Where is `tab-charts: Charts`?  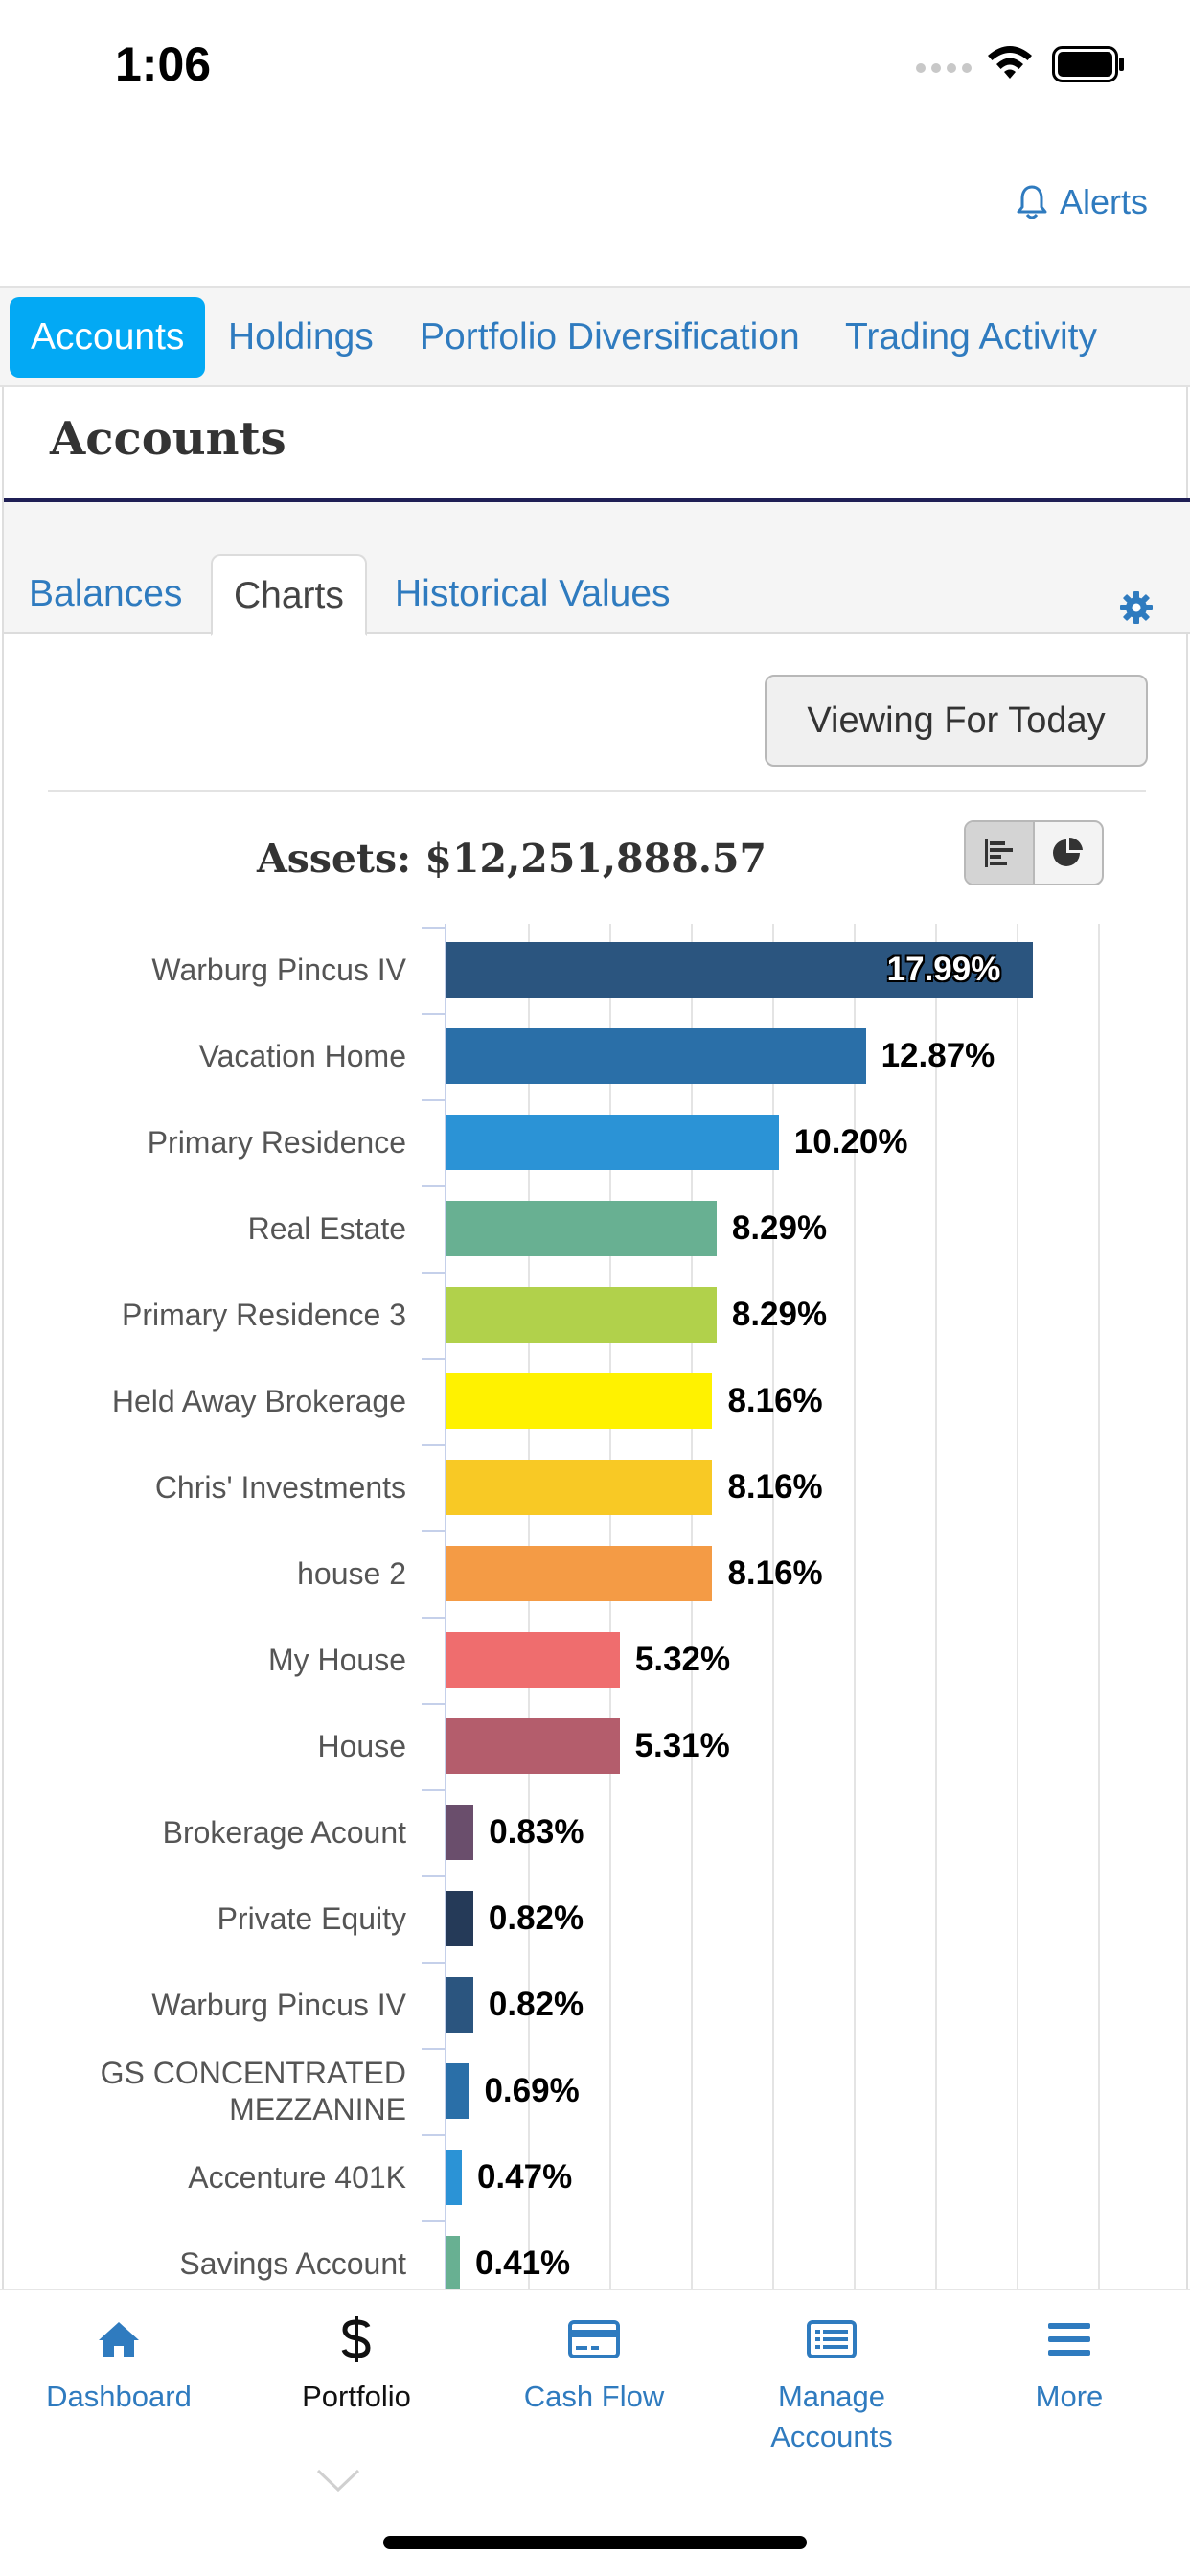 tab-charts: Charts is located at coordinates (289, 595).